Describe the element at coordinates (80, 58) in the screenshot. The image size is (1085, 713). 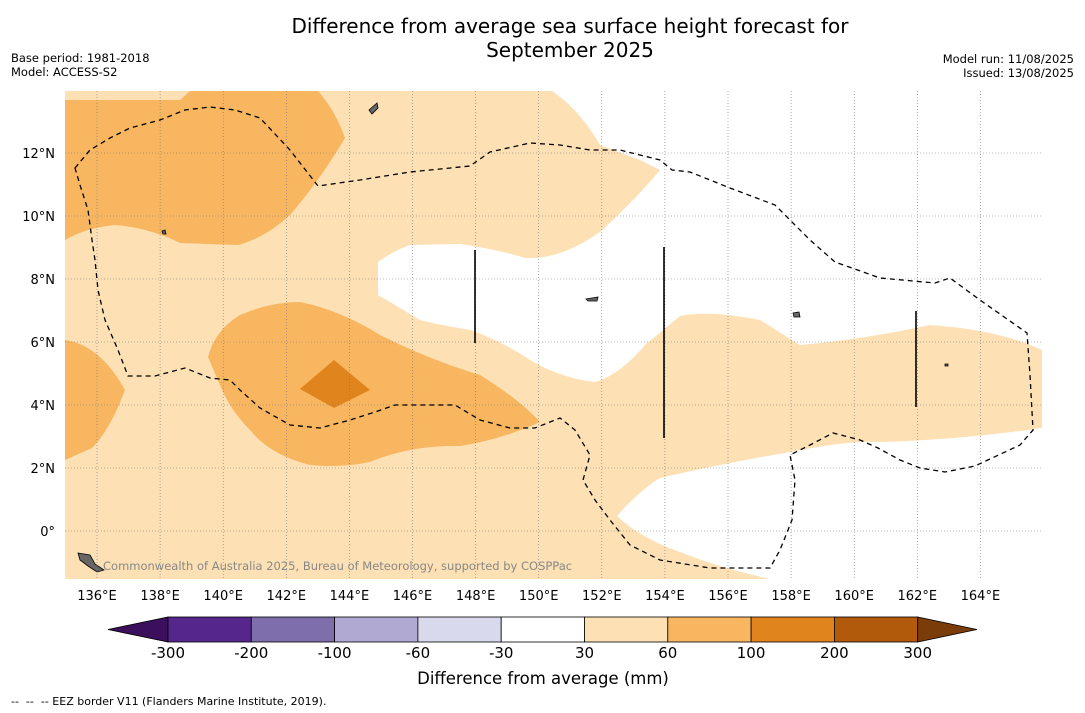
I see `base-period: Base period: 1981-2018` at that location.